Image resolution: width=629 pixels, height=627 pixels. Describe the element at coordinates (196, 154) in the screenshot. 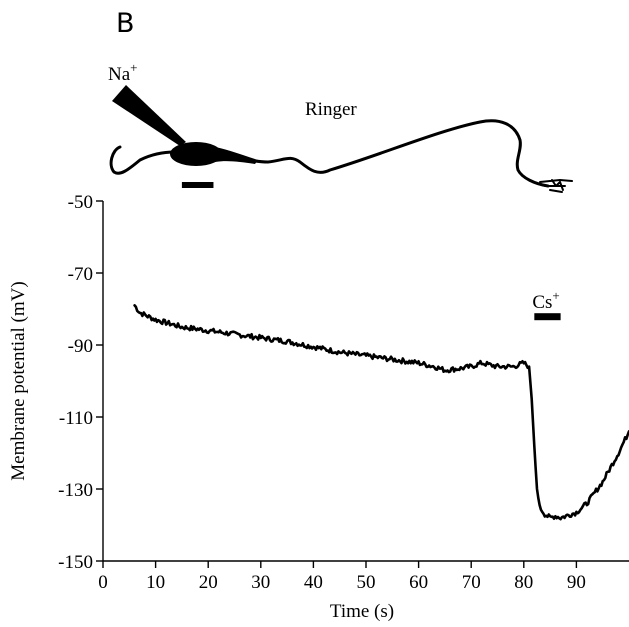

I see `cell-soma` at that location.